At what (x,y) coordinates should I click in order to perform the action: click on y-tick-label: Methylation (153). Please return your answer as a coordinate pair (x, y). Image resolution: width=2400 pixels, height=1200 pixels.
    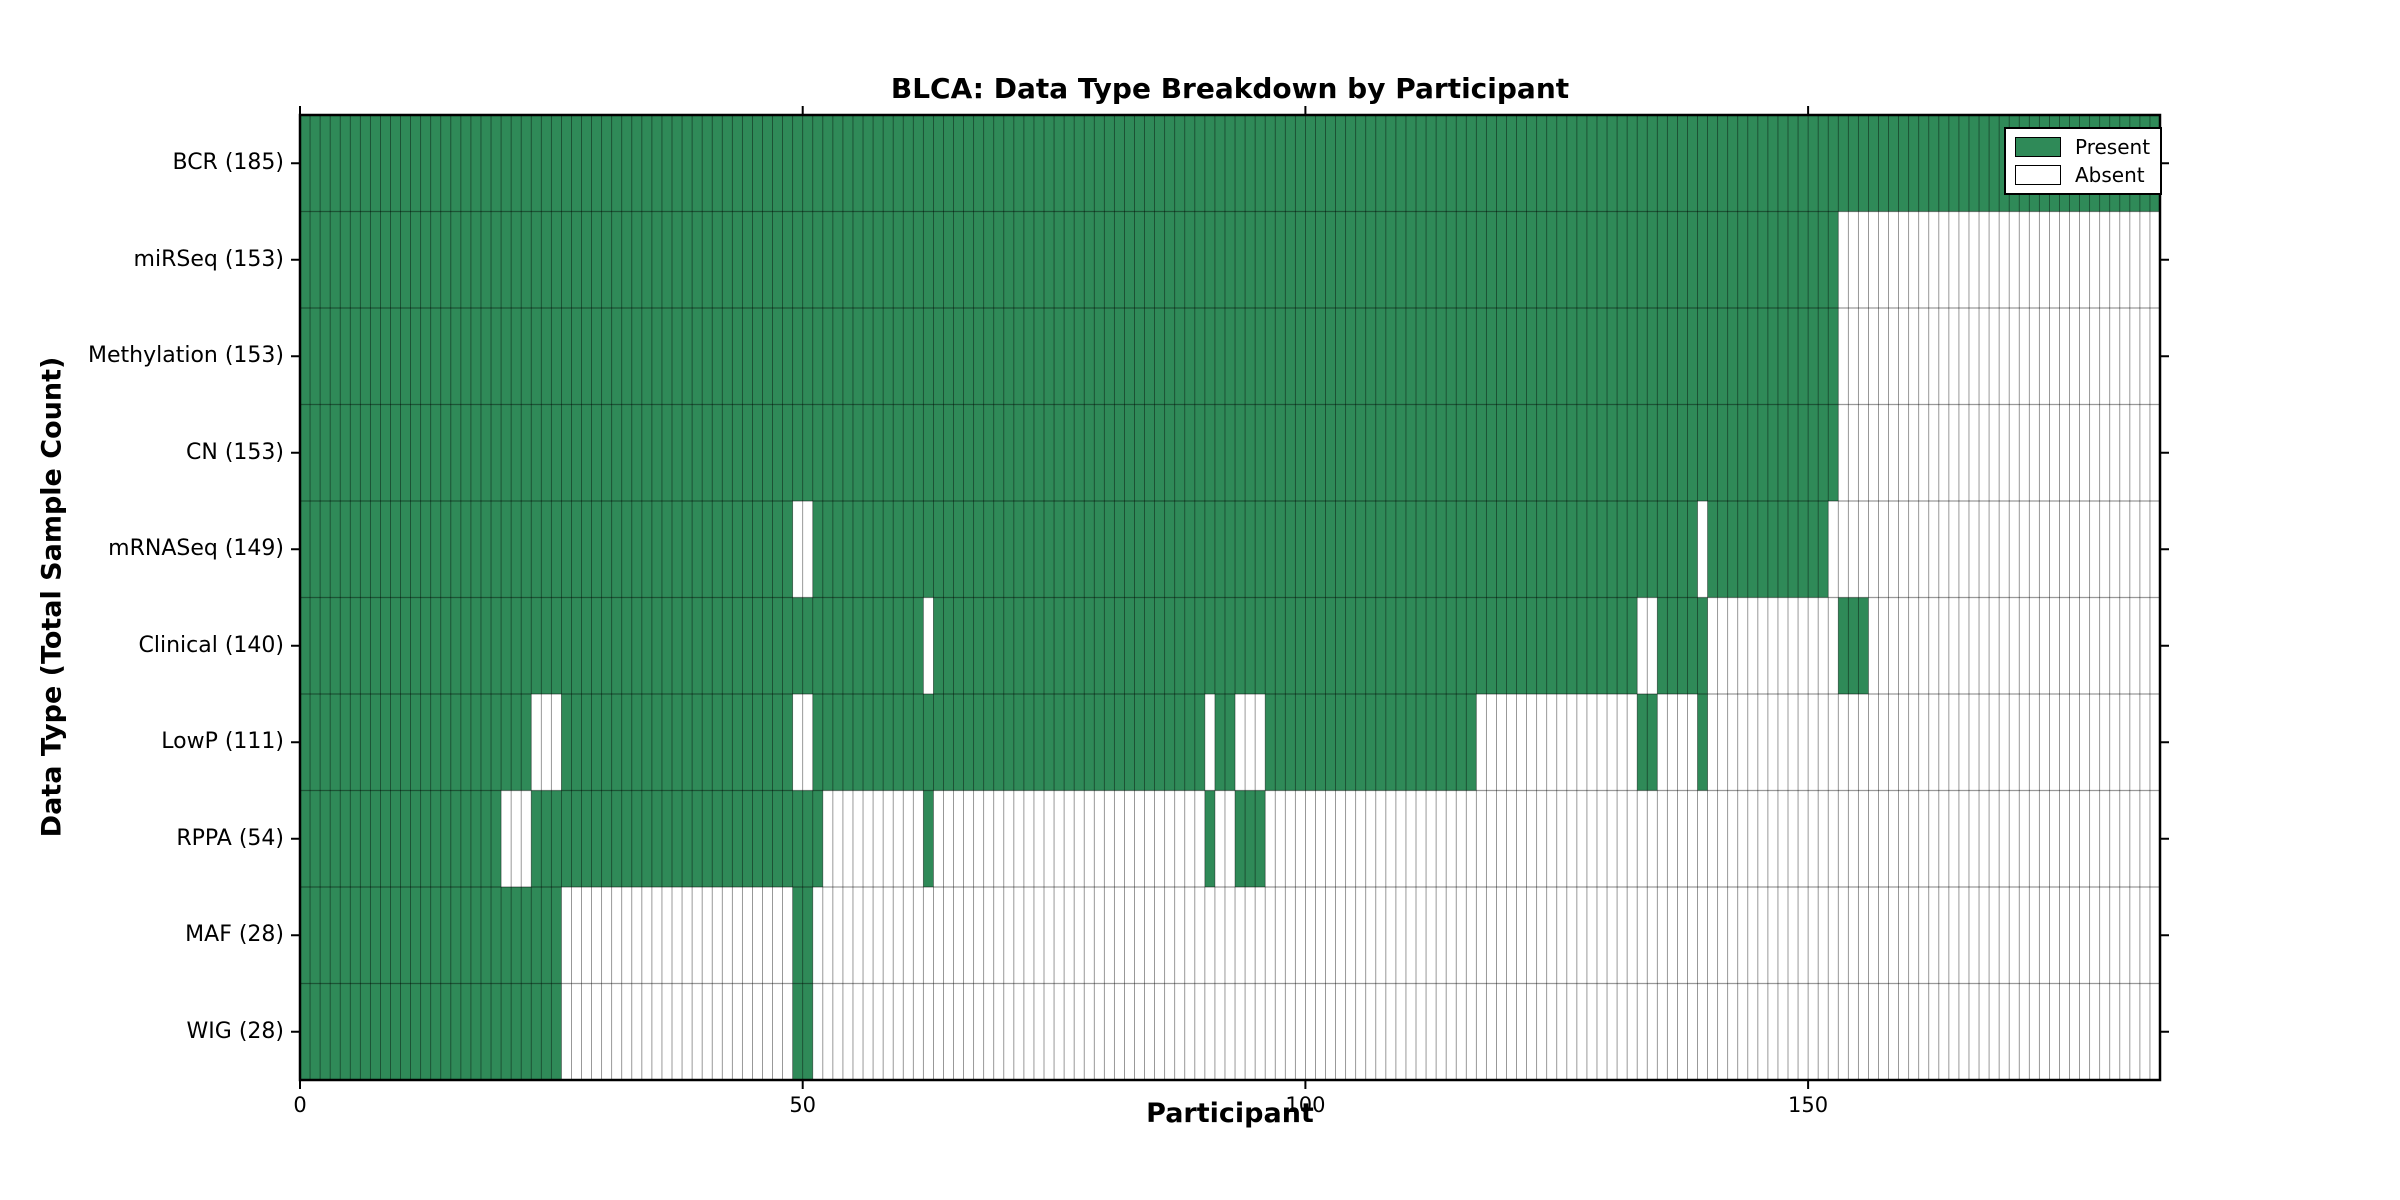
    Looking at the image, I should click on (186, 356).